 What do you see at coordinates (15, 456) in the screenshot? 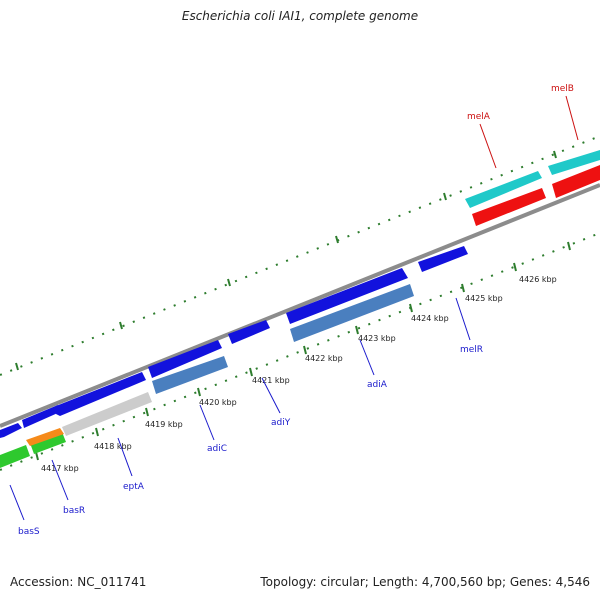
I see `gene-arrow-basS` at bounding box center [15, 456].